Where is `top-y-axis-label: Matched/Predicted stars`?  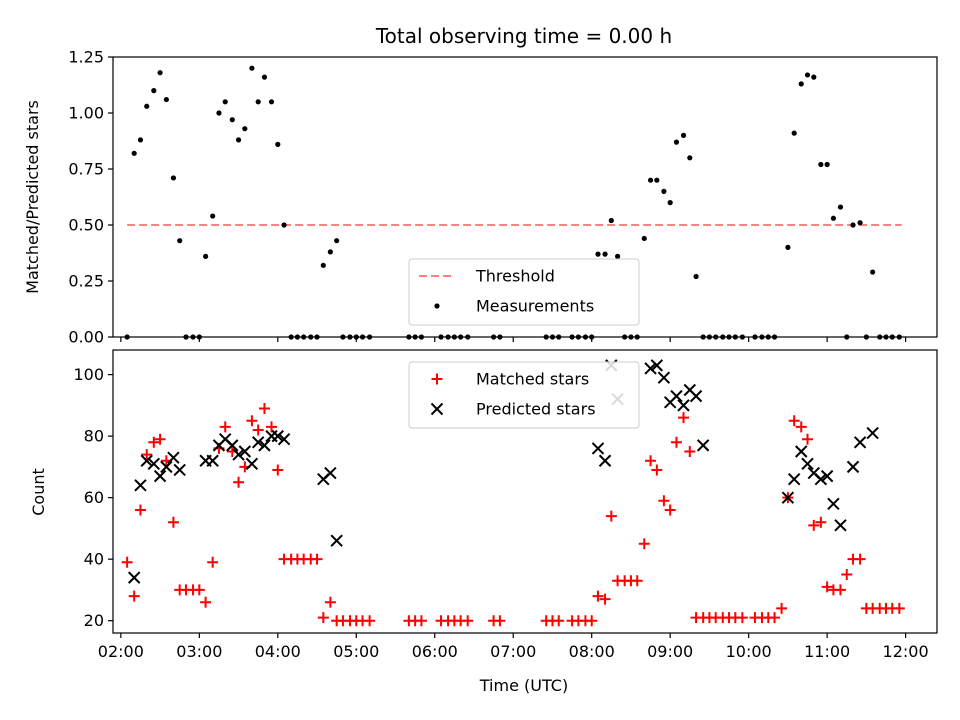
top-y-axis-label: Matched/Predicted stars is located at coordinates (32, 197).